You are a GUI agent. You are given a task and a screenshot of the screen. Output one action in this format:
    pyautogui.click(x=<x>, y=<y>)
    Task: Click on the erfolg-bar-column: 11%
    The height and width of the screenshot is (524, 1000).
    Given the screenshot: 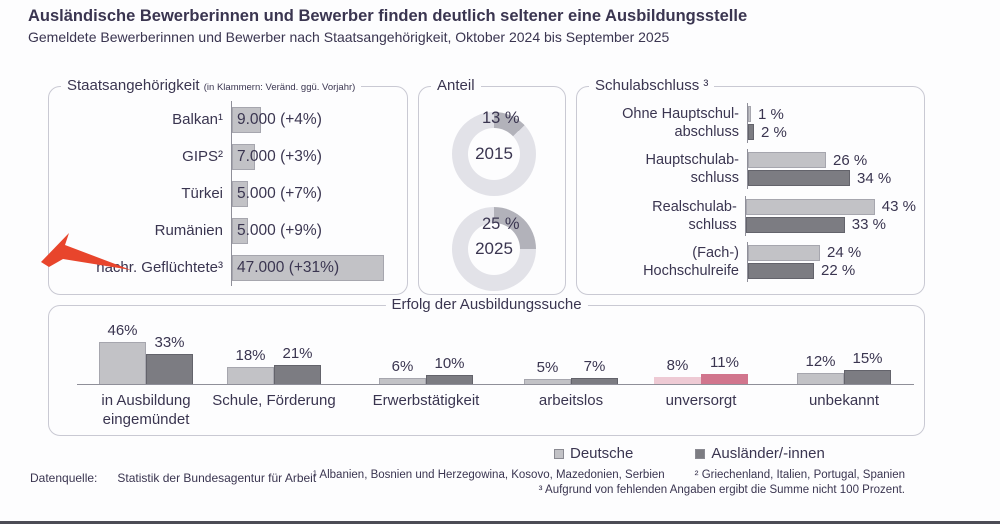 What is the action you would take?
    pyautogui.click(x=724, y=369)
    